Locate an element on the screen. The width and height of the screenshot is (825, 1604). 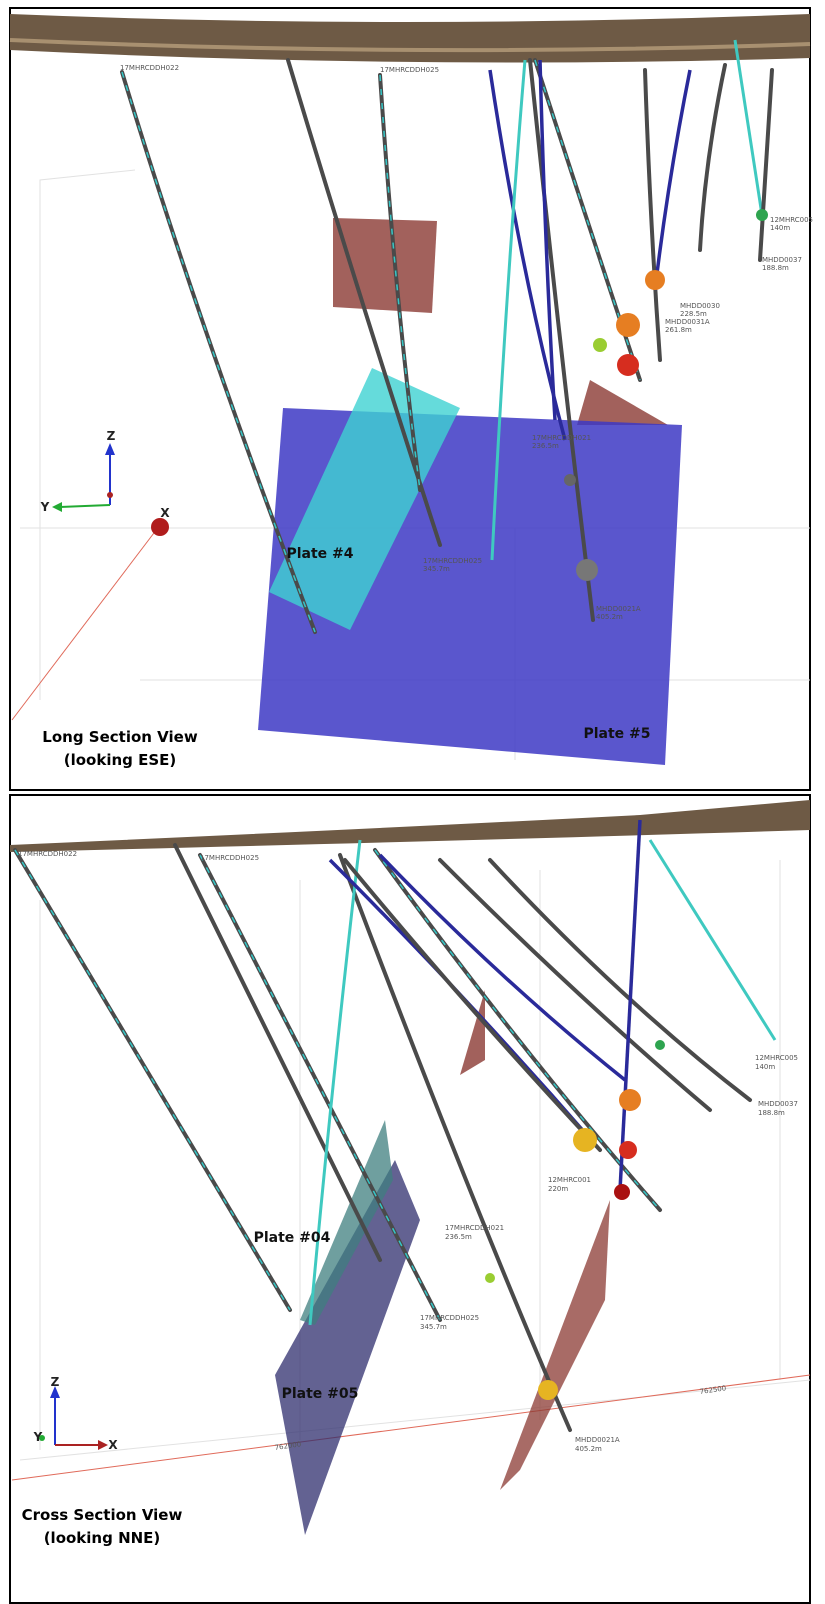
hole-depth: 140m is located at coordinates (780, 228).